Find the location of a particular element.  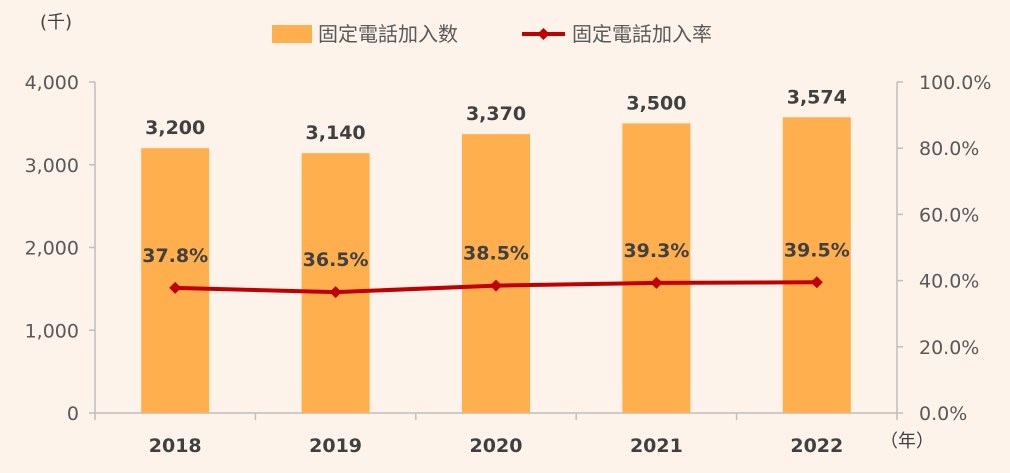

legend-label-line: 固定電話加入率 is located at coordinates (642, 34).